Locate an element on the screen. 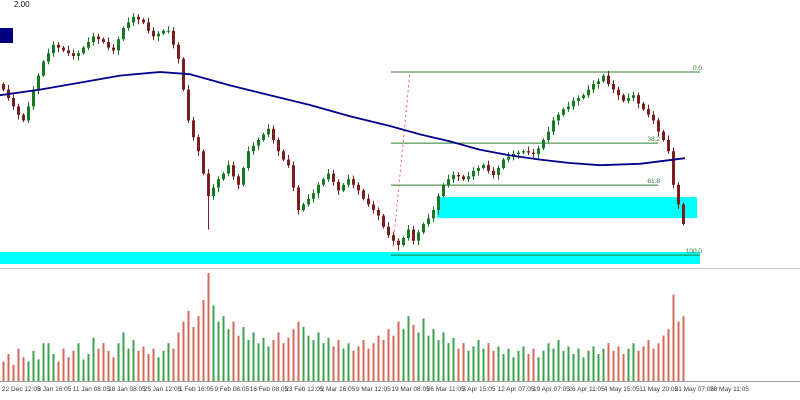 This screenshot has height=400, width=800. x-axis-label: 12 Apr 07:05 is located at coordinates (516, 389).